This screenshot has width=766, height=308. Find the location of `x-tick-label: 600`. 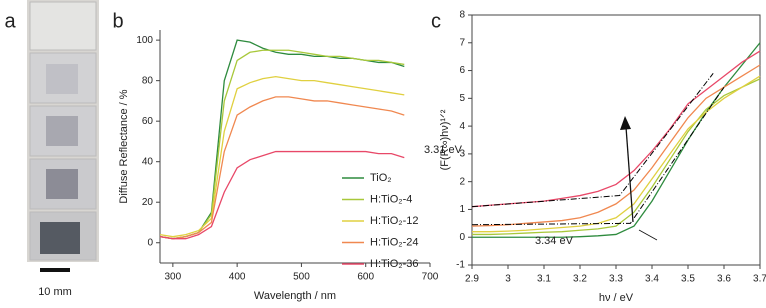

x-tick-label: 600 is located at coordinates (365, 277).